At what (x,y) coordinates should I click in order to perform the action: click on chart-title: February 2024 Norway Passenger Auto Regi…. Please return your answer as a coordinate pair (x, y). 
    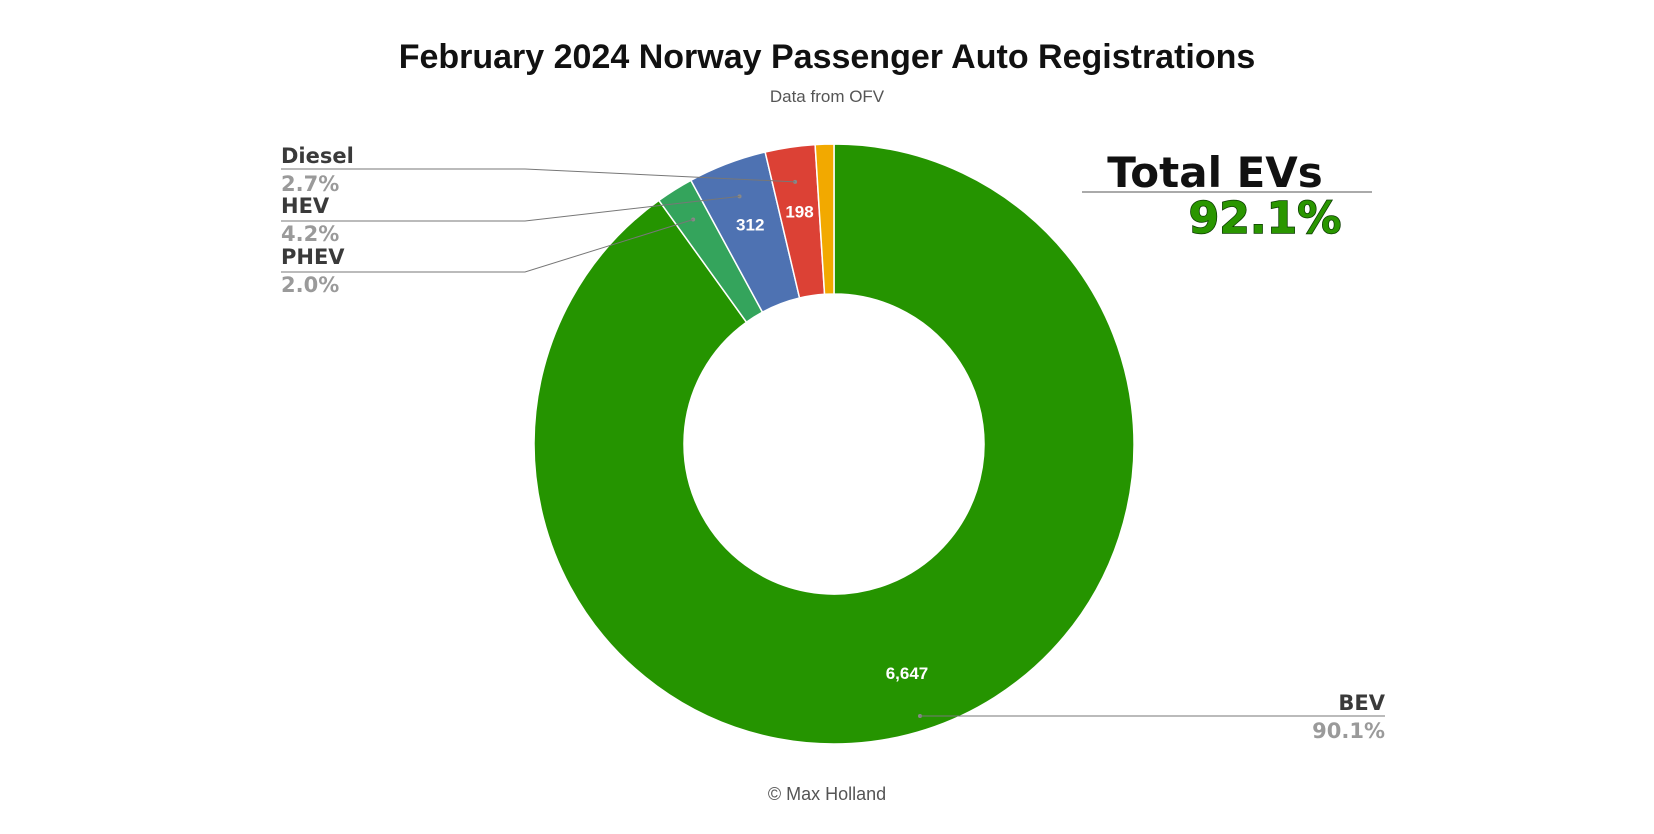
    Looking at the image, I should click on (827, 57).